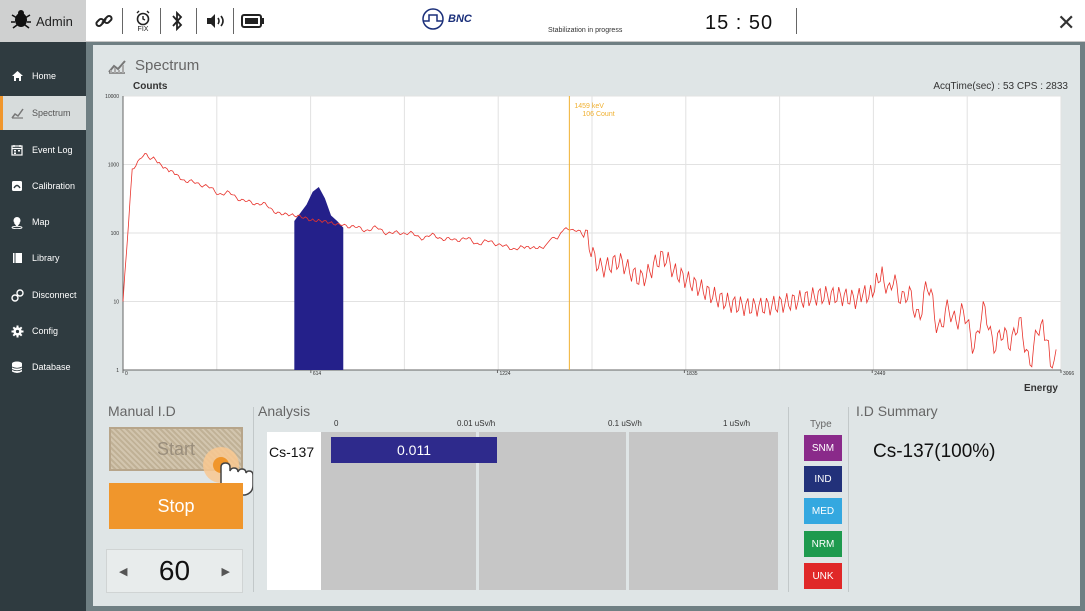 This screenshot has height=611, width=1085. I want to click on home-icon, so click(17, 76).